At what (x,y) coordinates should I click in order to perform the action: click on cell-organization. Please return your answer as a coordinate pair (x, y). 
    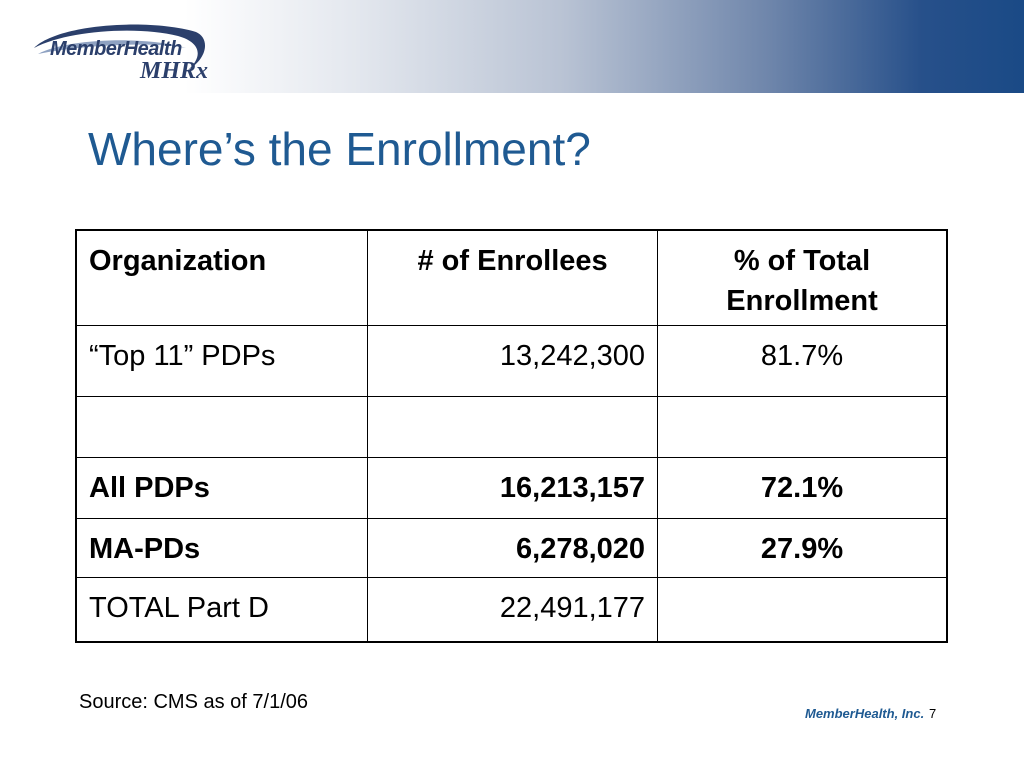
    Looking at the image, I should click on (222, 427).